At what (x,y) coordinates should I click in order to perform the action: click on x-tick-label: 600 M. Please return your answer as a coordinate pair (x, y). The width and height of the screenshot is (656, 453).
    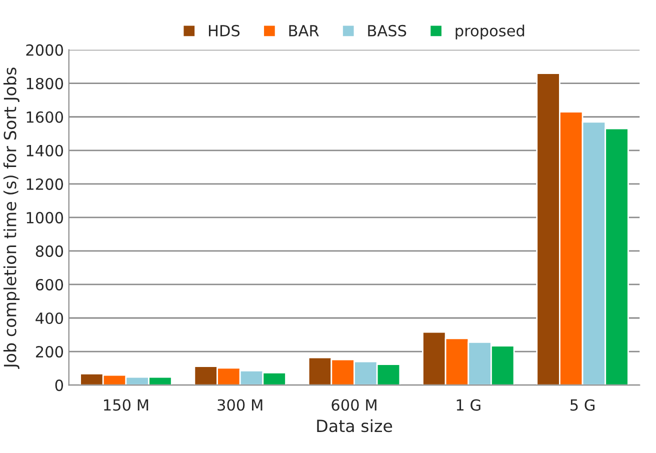
    Looking at the image, I should click on (354, 405).